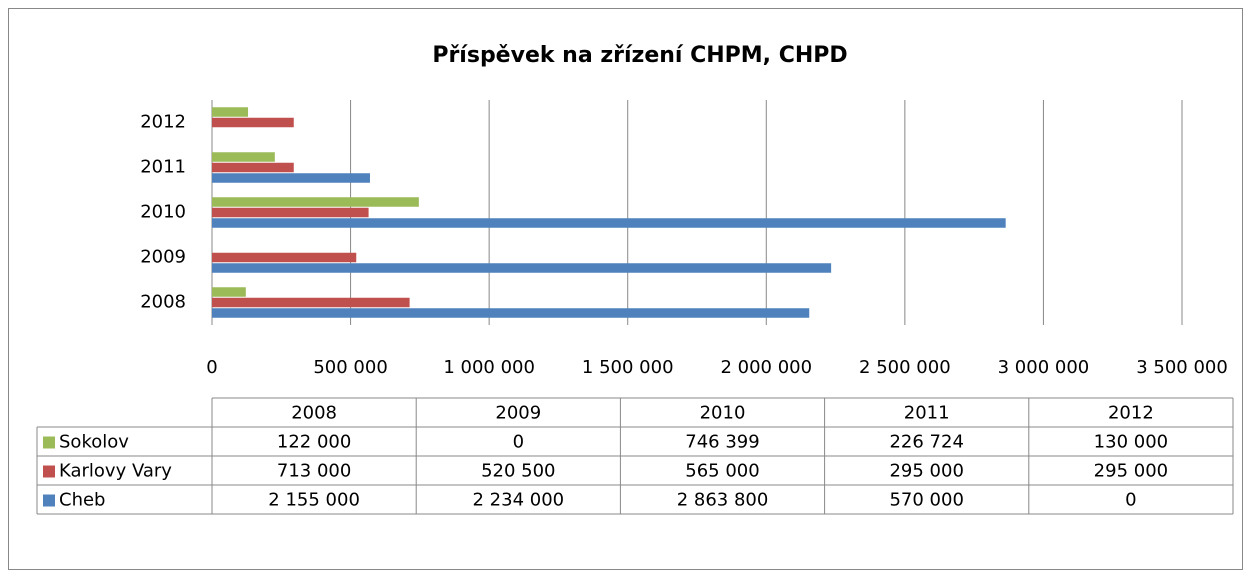  What do you see at coordinates (1131, 413) in the screenshot?
I see `table-header: 2012` at bounding box center [1131, 413].